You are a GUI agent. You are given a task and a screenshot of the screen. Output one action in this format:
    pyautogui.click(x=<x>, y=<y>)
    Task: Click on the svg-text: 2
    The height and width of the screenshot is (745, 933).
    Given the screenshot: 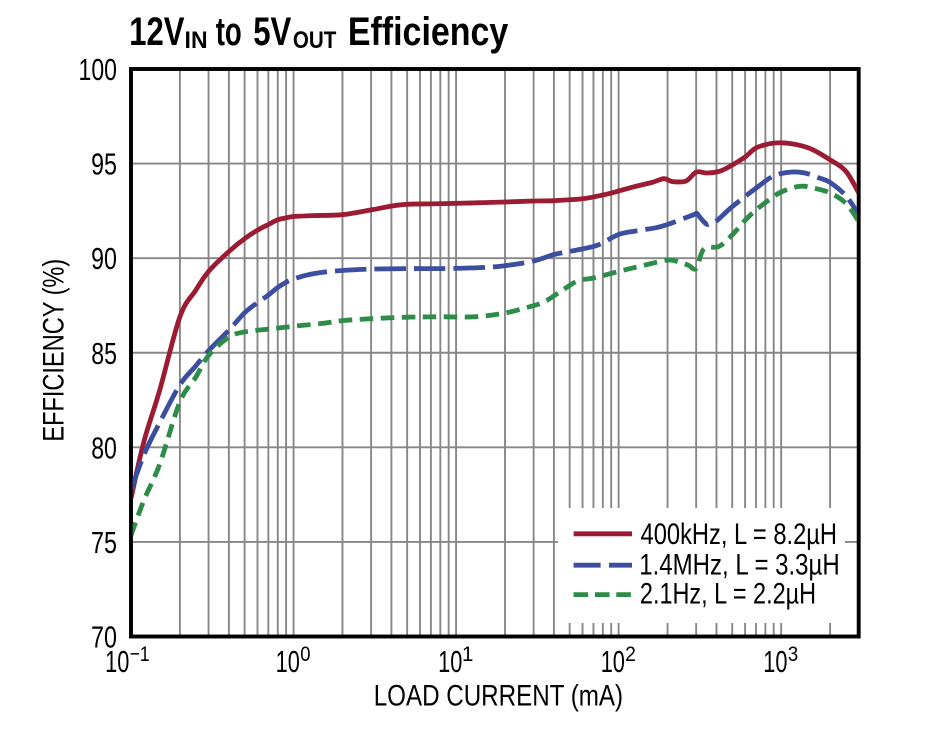 What is the action you would take?
    pyautogui.click(x=630, y=654)
    